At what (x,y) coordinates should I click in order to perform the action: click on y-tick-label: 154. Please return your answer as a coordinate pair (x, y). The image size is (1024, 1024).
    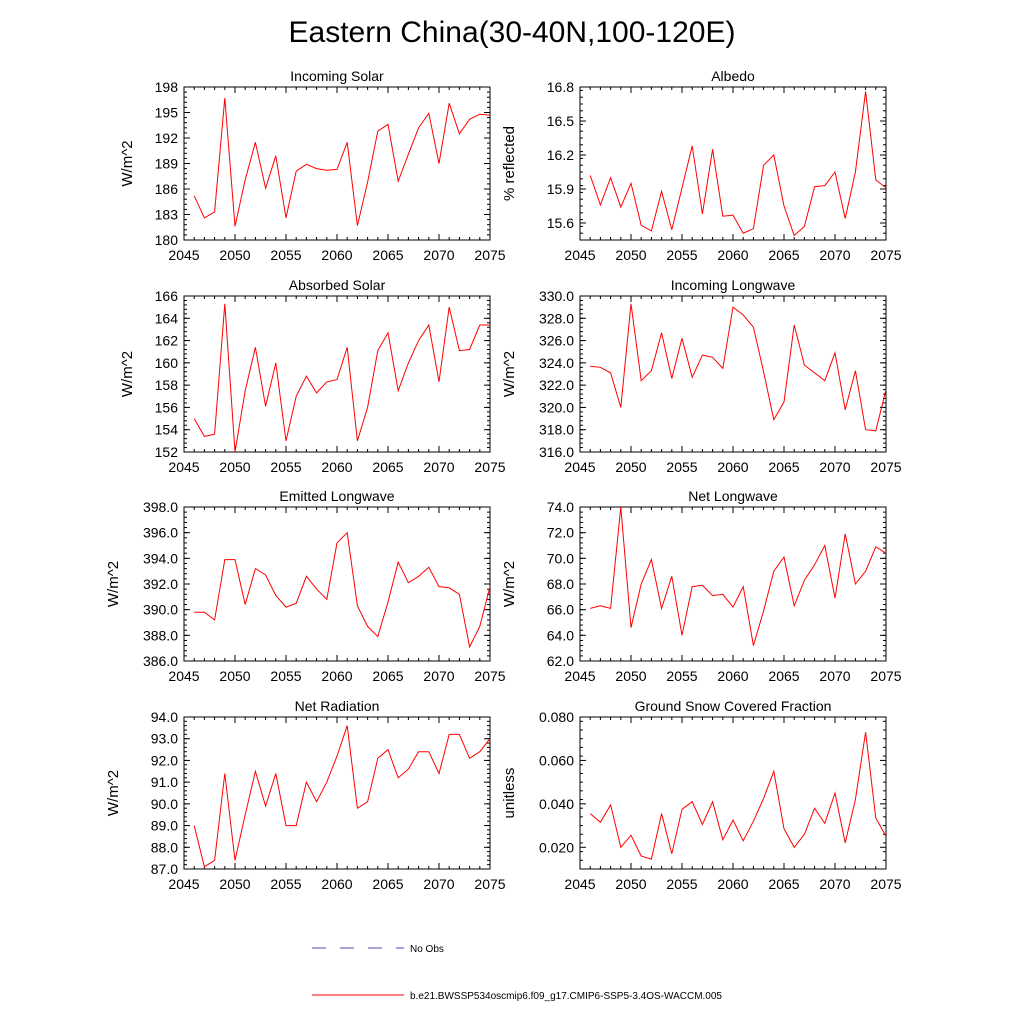
    Looking at the image, I should click on (167, 430).